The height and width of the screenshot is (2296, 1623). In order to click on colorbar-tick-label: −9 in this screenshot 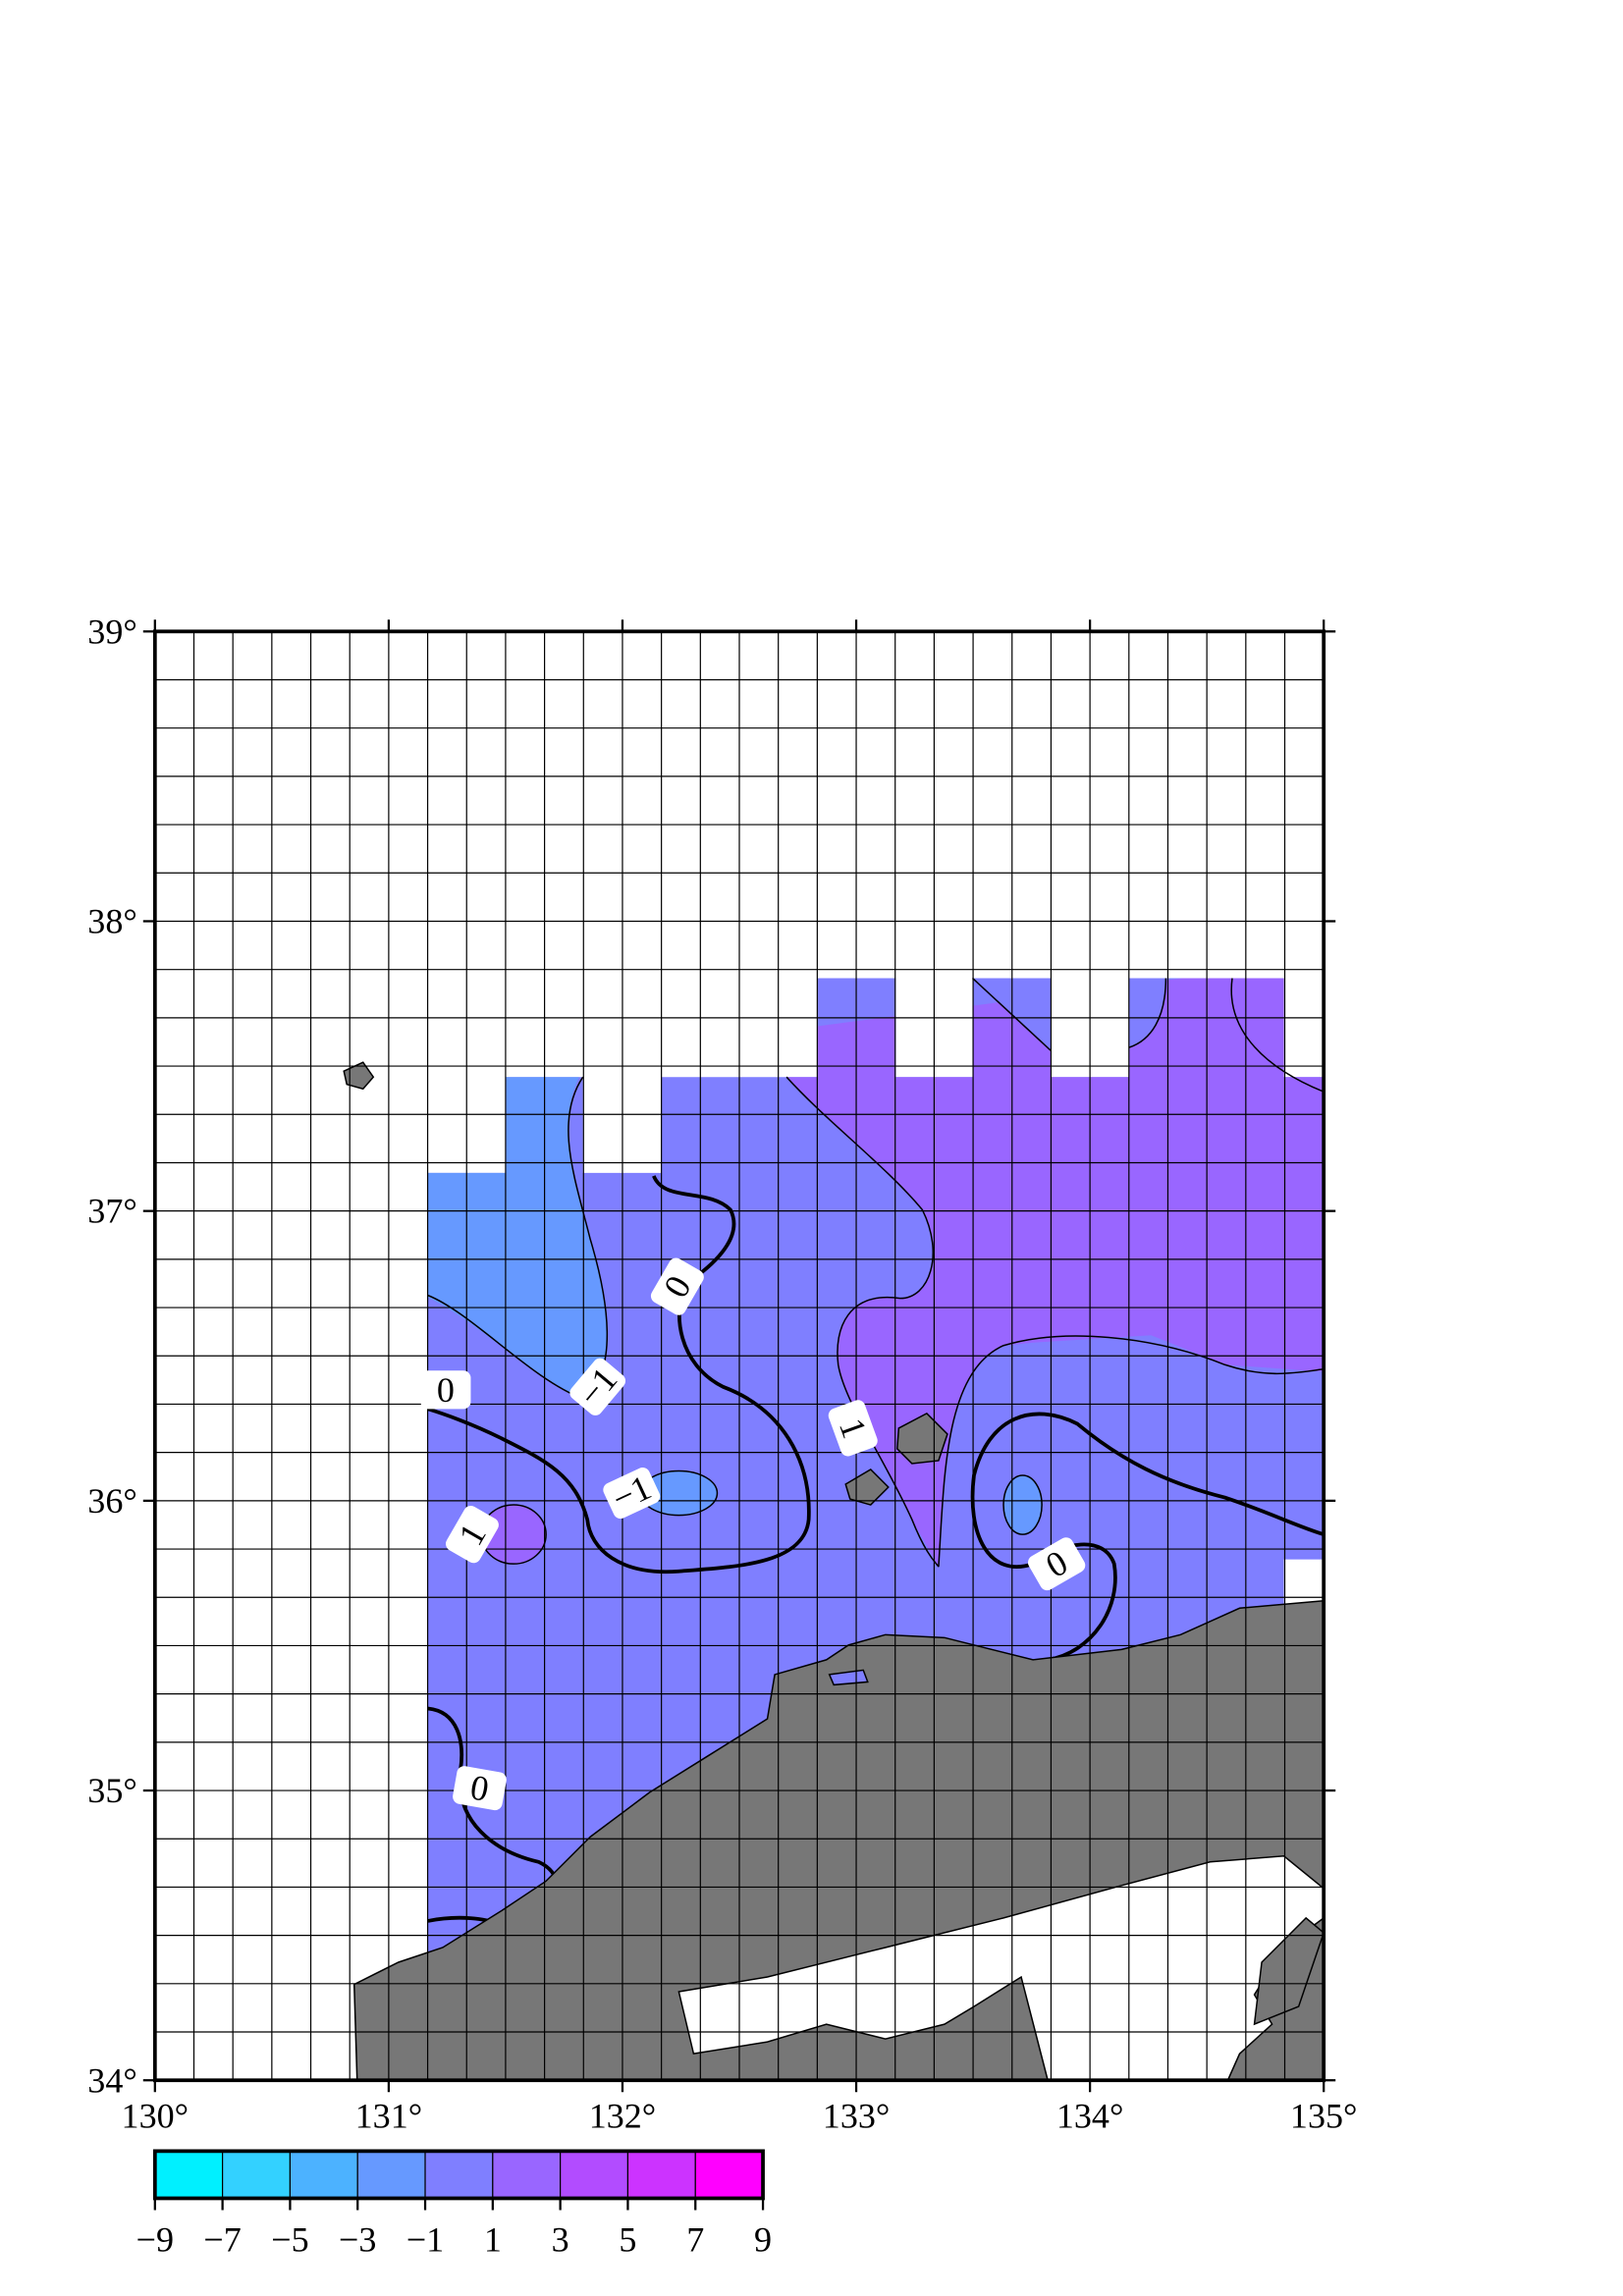, I will do `click(155, 2240)`.